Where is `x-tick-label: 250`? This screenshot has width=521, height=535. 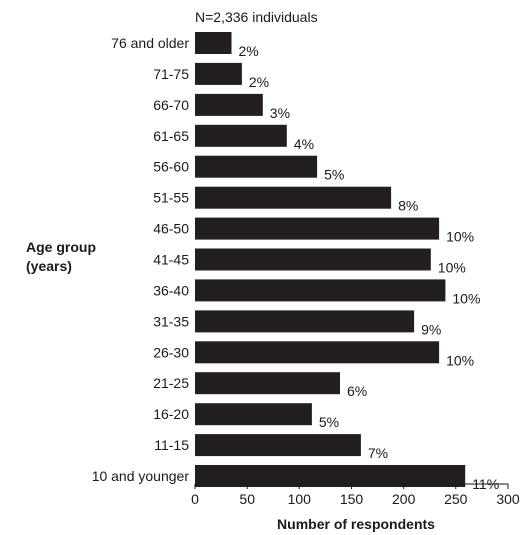
x-tick-label: 250 is located at coordinates (456, 499).